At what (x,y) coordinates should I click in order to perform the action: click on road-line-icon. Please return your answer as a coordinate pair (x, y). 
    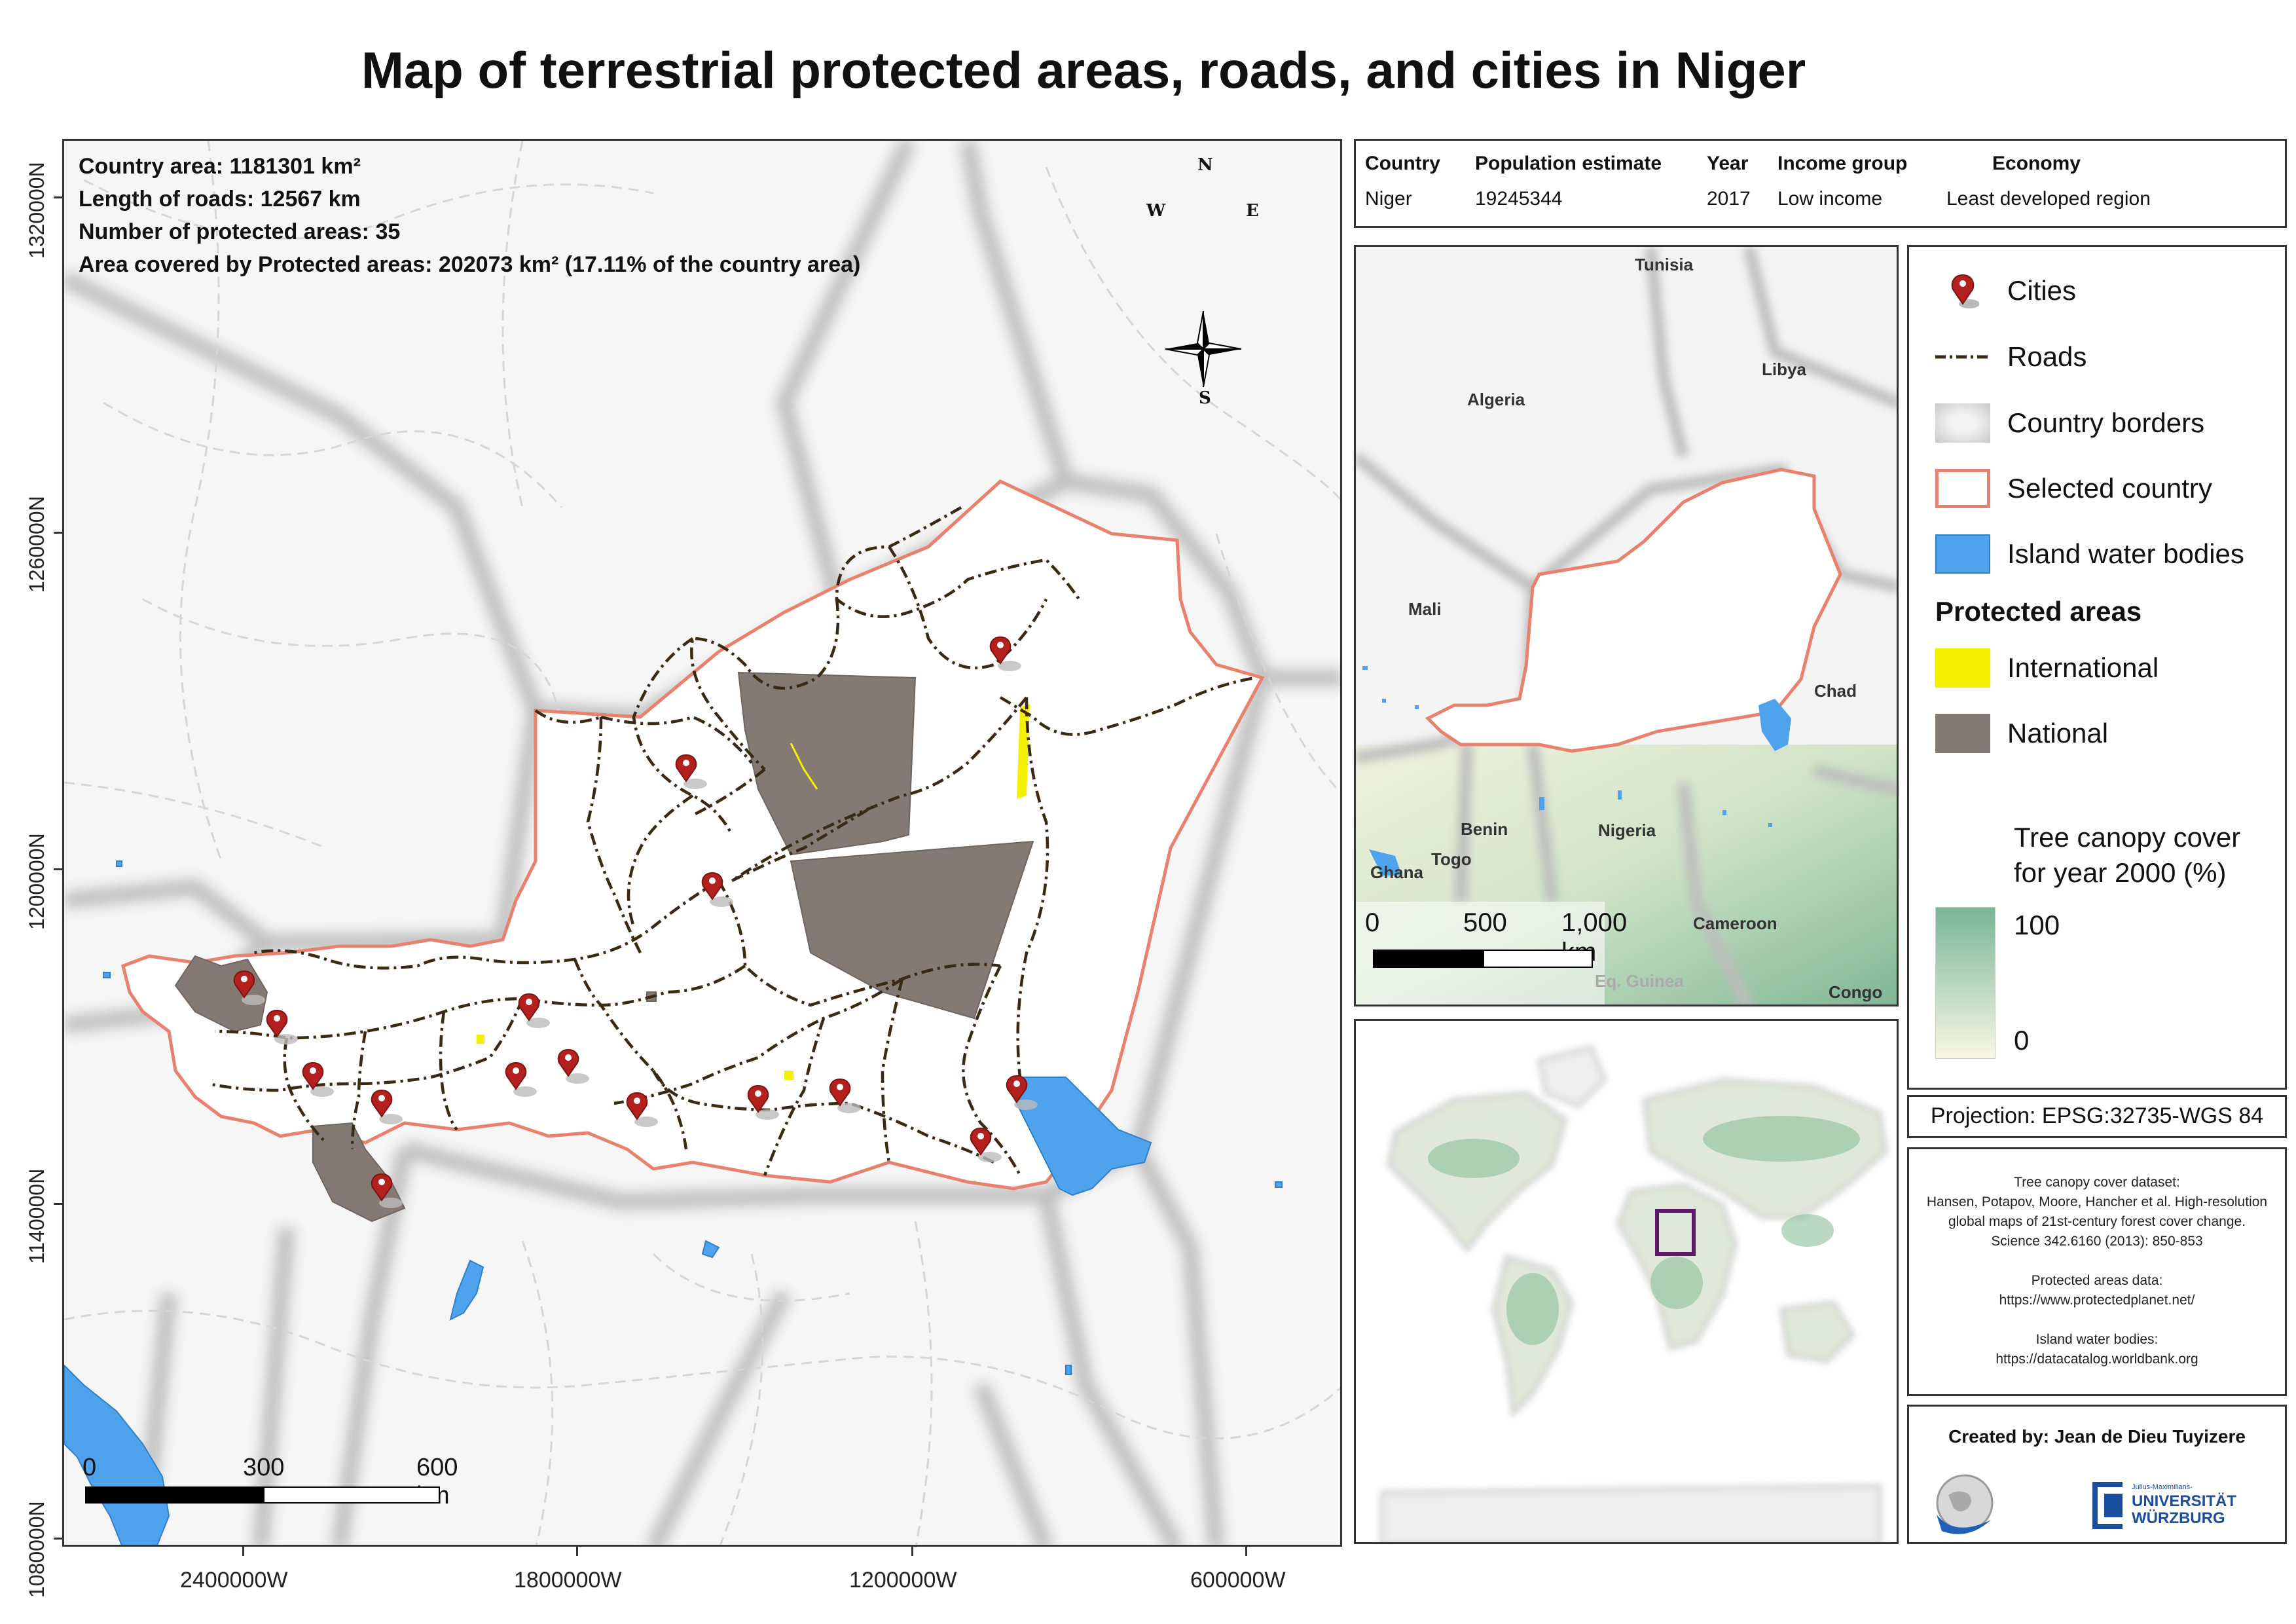
    Looking at the image, I should click on (1962, 357).